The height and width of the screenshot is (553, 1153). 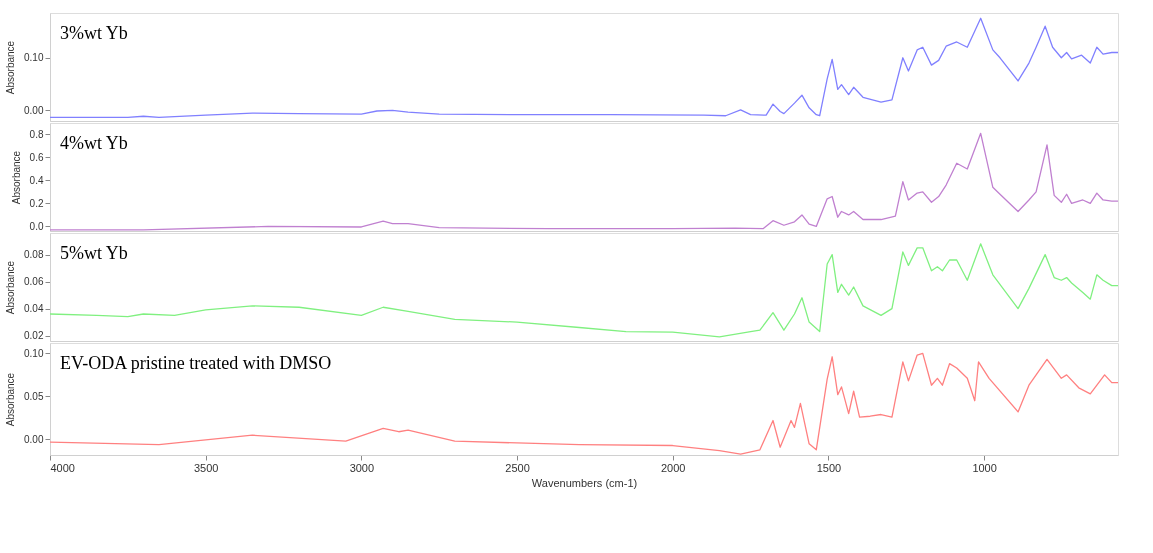 What do you see at coordinates (34, 309) in the screenshot?
I see `y-tick-label: 0.04` at bounding box center [34, 309].